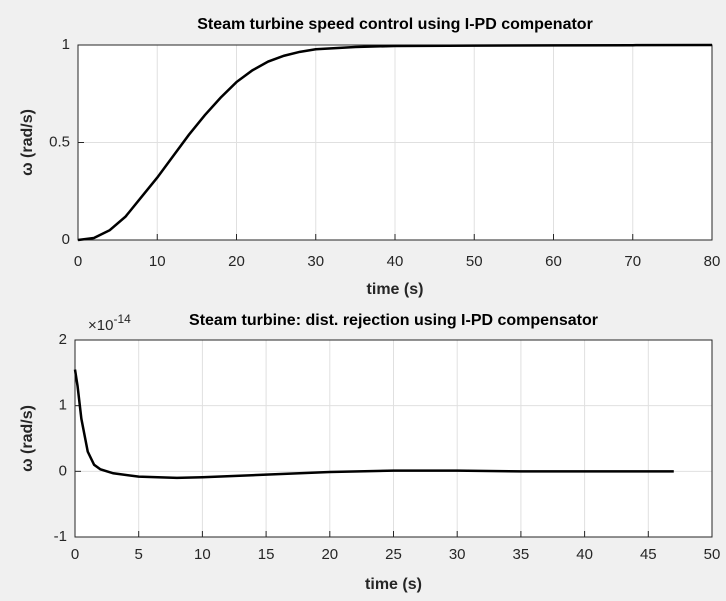 This screenshot has height=601, width=726. What do you see at coordinates (100, 325) in the screenshot?
I see `multiplier: ×10` at bounding box center [100, 325].